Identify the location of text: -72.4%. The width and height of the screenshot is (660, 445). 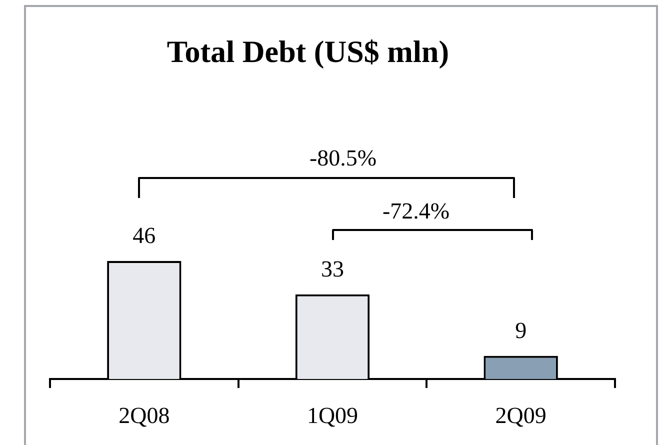
(416, 211).